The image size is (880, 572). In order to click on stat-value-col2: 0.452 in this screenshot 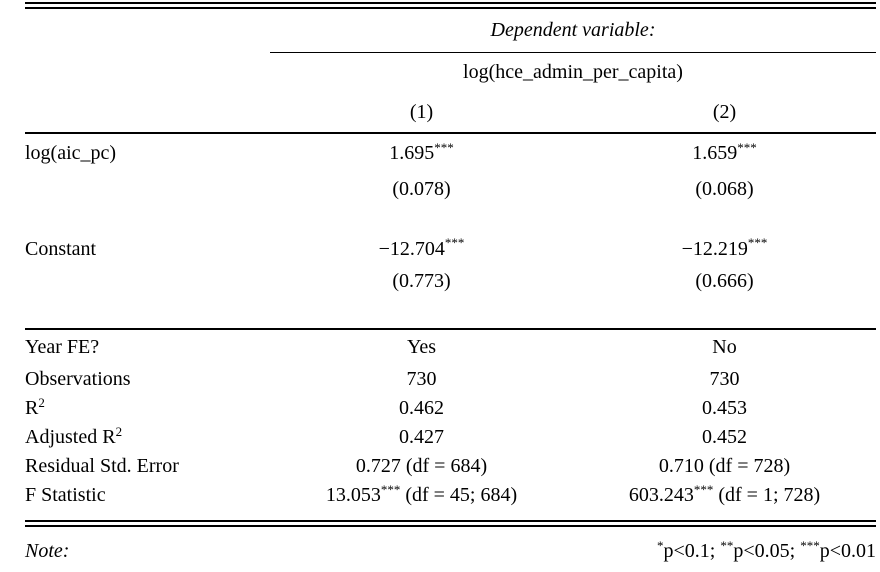, I will do `click(724, 437)`.